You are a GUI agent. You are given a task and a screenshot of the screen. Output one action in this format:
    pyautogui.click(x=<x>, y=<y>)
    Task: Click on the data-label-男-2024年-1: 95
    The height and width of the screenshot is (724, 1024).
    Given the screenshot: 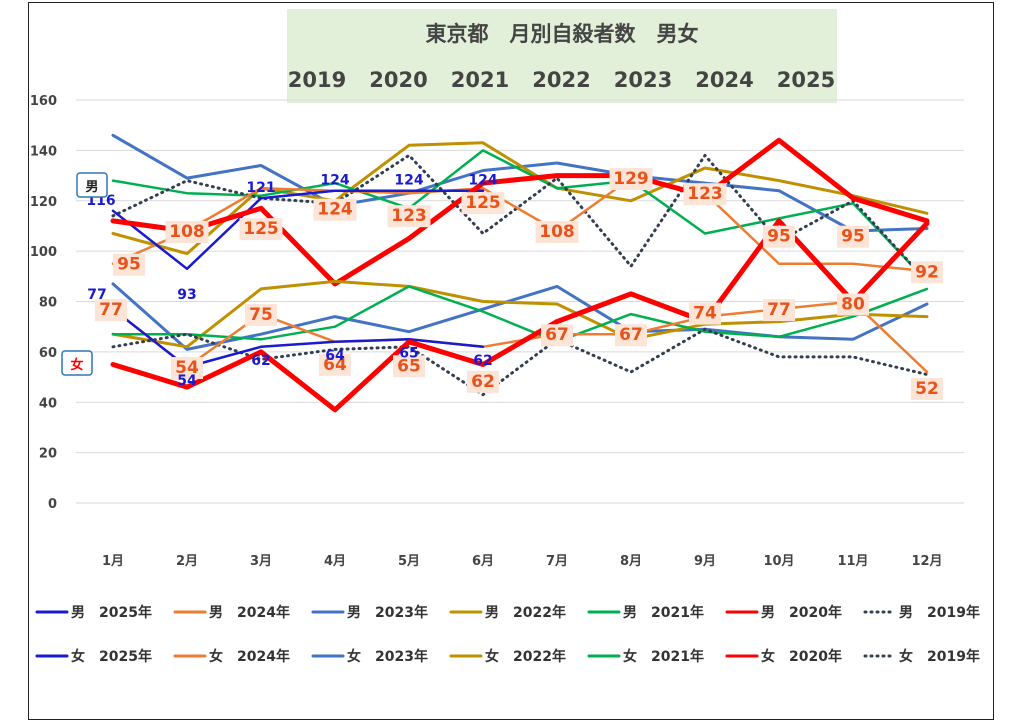 What is the action you would take?
    pyautogui.click(x=129, y=265)
    